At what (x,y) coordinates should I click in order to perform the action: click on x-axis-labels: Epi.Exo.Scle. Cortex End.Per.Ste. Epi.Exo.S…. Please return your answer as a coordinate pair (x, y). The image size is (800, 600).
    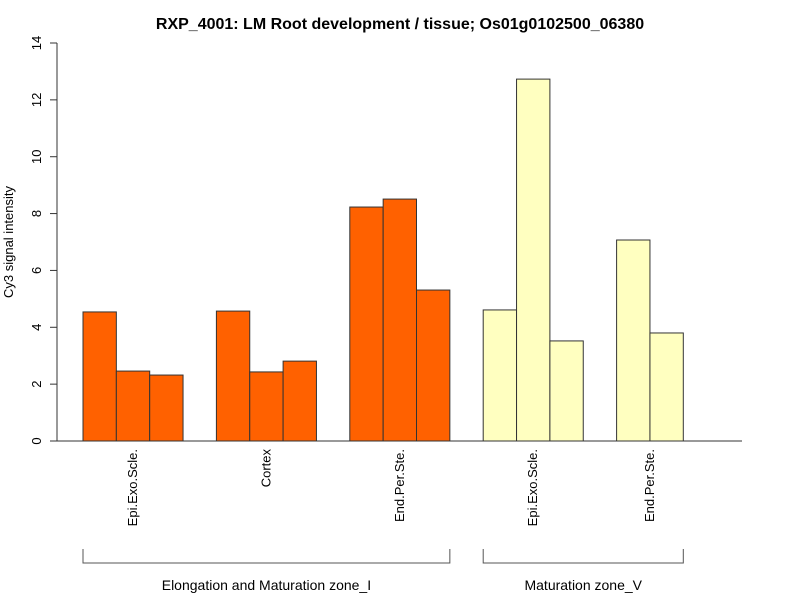
    Looking at the image, I should click on (391, 488).